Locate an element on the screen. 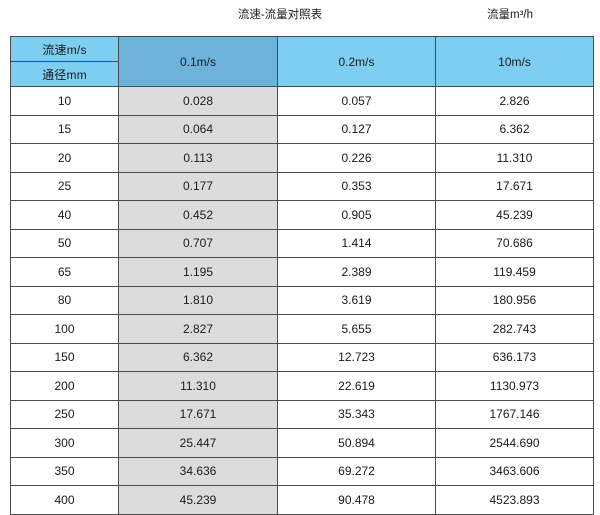  cell-diameter: 20 is located at coordinates (64, 158).